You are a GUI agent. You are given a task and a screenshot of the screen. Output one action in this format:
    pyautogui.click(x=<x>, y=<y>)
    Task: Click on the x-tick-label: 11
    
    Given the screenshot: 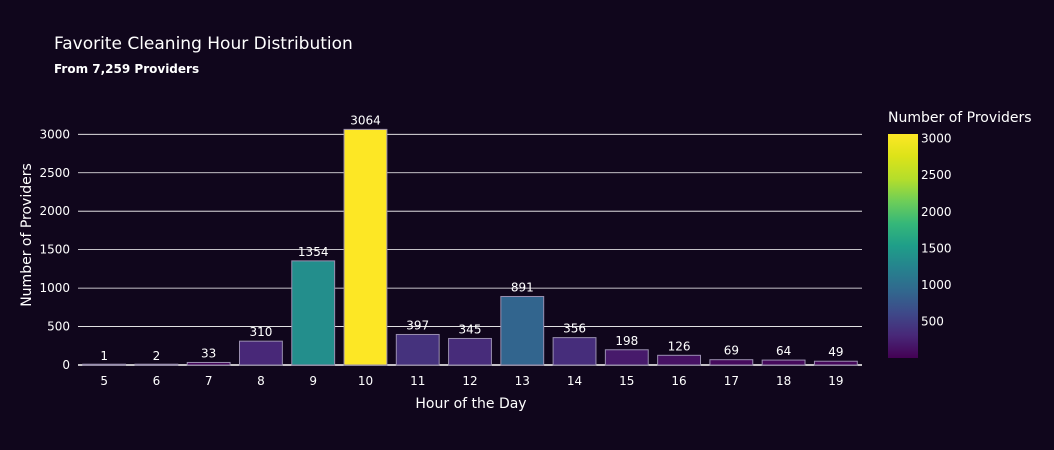 What is the action you would take?
    pyautogui.click(x=417, y=381)
    